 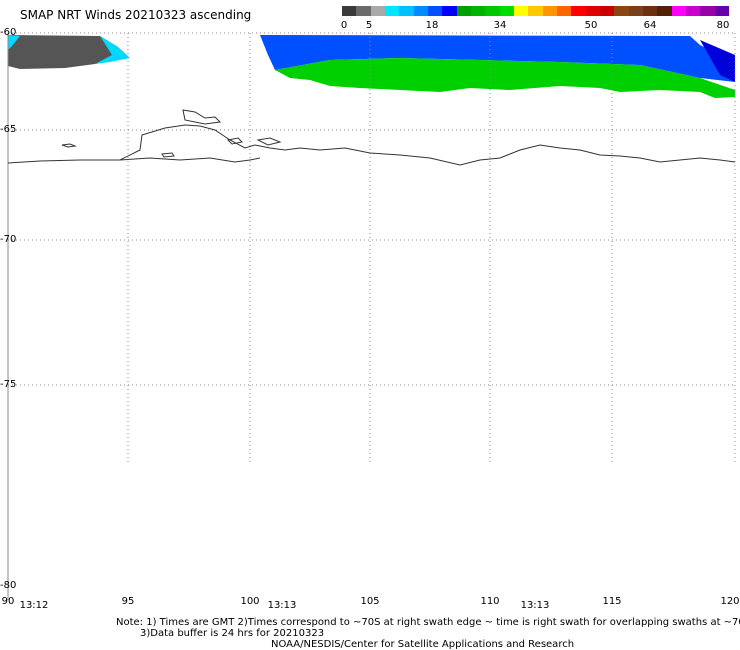 What do you see at coordinates (128, 601) in the screenshot?
I see `lon-label-95: 95` at bounding box center [128, 601].